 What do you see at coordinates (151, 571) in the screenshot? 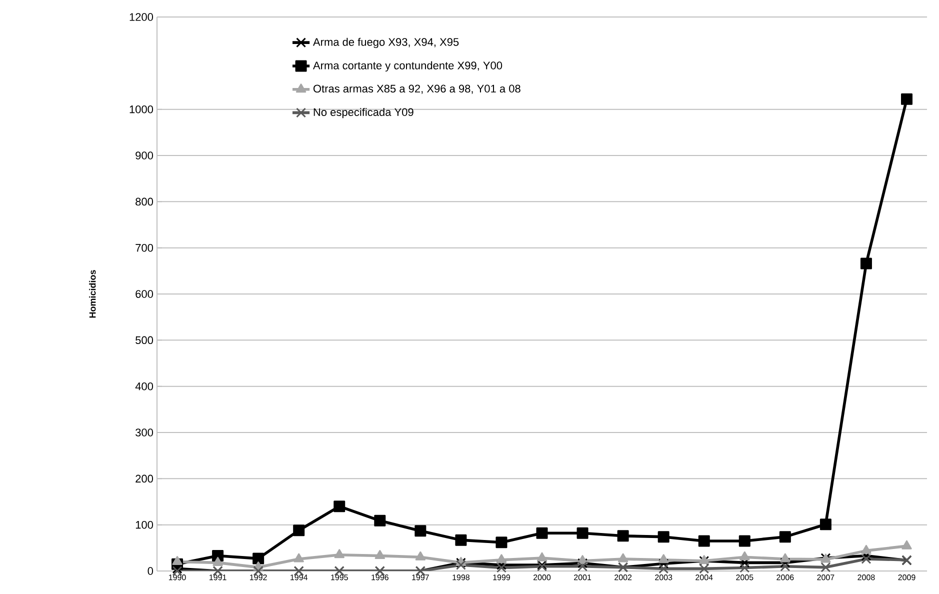
I see `y-tick-label: 0` at bounding box center [151, 571].